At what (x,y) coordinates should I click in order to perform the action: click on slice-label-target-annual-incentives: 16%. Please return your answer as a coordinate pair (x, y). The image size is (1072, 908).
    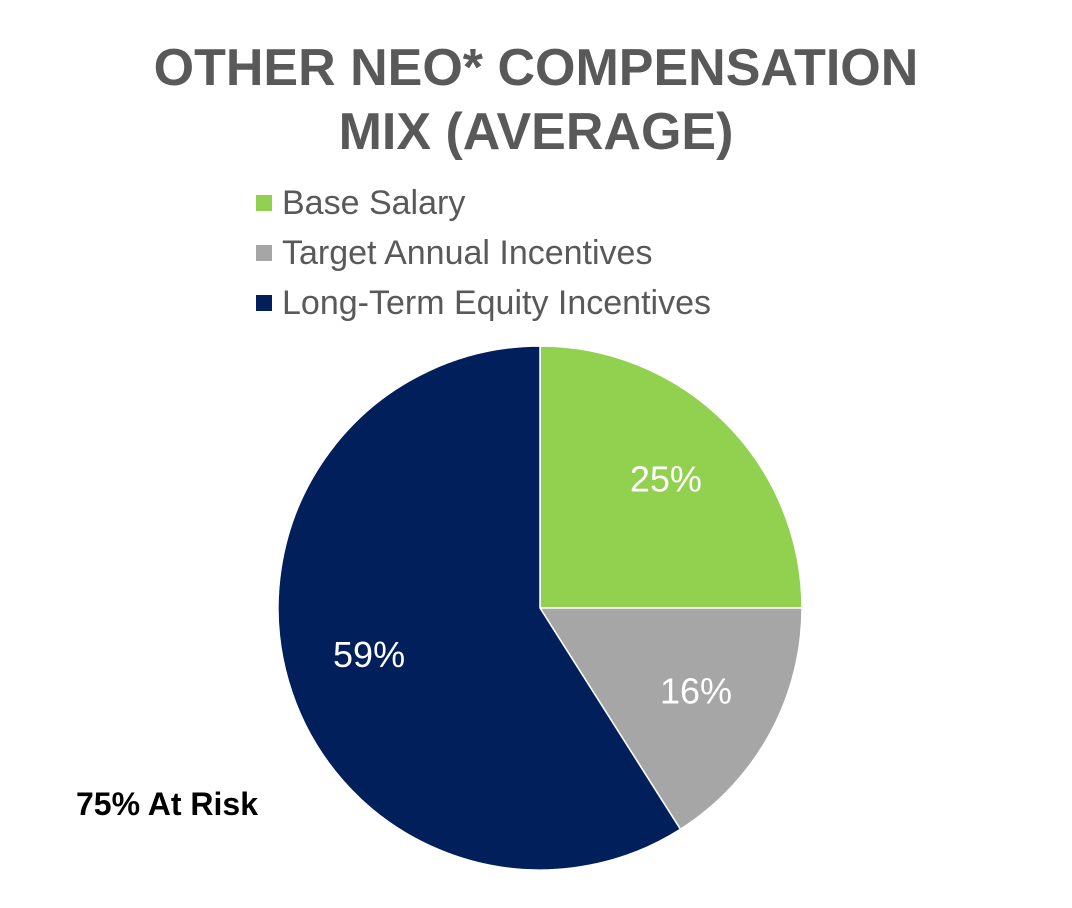
    Looking at the image, I should click on (696, 690).